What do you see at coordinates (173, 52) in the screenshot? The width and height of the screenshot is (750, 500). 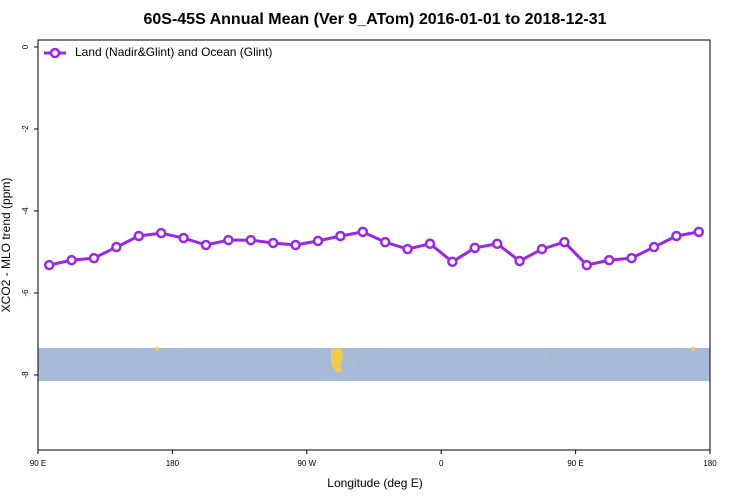 I see `legend-label: Land (Nadir&Glint) and Ocean (Glint)` at bounding box center [173, 52].